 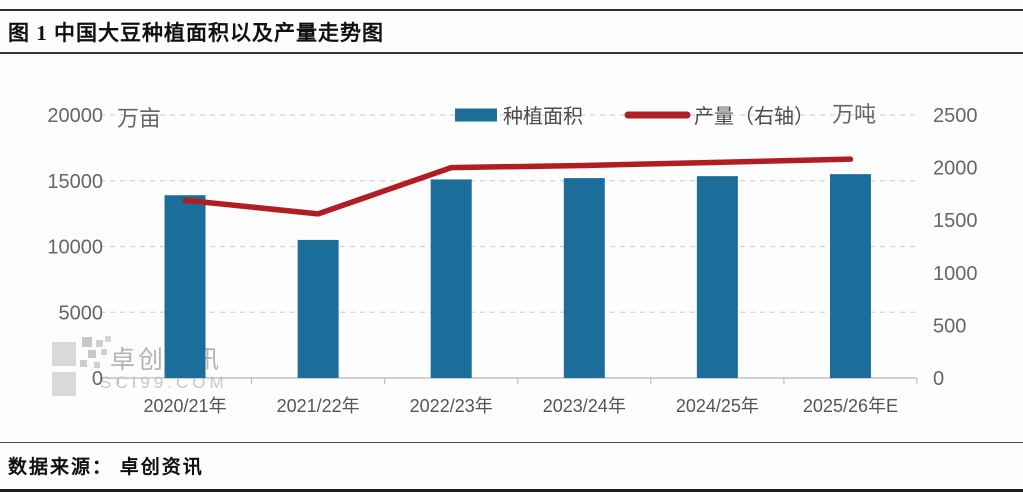 What do you see at coordinates (854, 114) in the screenshot?
I see `right-axis-unit-label: 万吨` at bounding box center [854, 114].